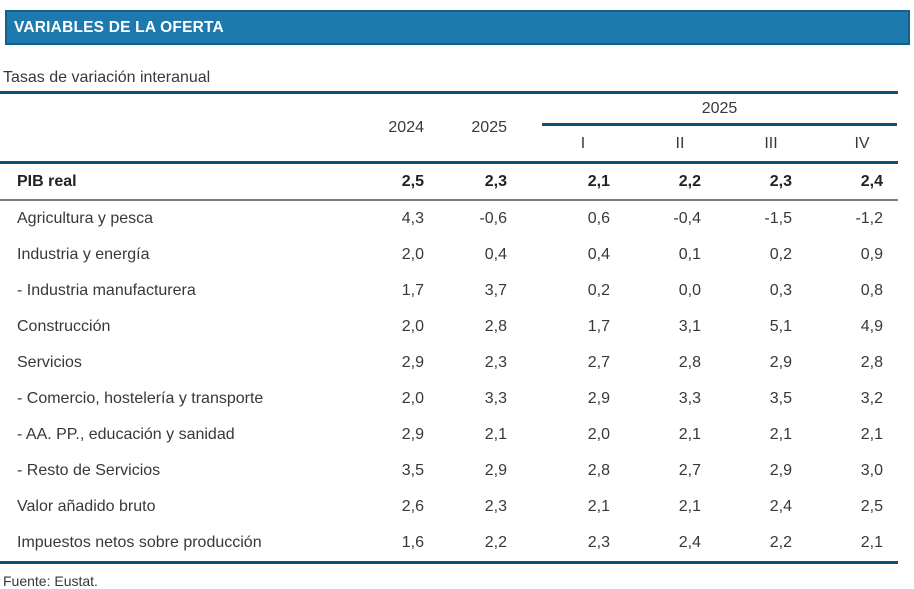 The height and width of the screenshot is (589, 914). What do you see at coordinates (869, 218) in the screenshot?
I see `cell-value: -1,2` at bounding box center [869, 218].